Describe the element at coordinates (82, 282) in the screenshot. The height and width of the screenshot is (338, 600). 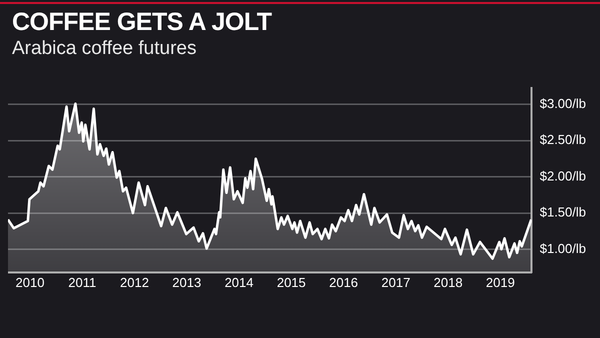
I see `x-tick-label: 2011` at that location.